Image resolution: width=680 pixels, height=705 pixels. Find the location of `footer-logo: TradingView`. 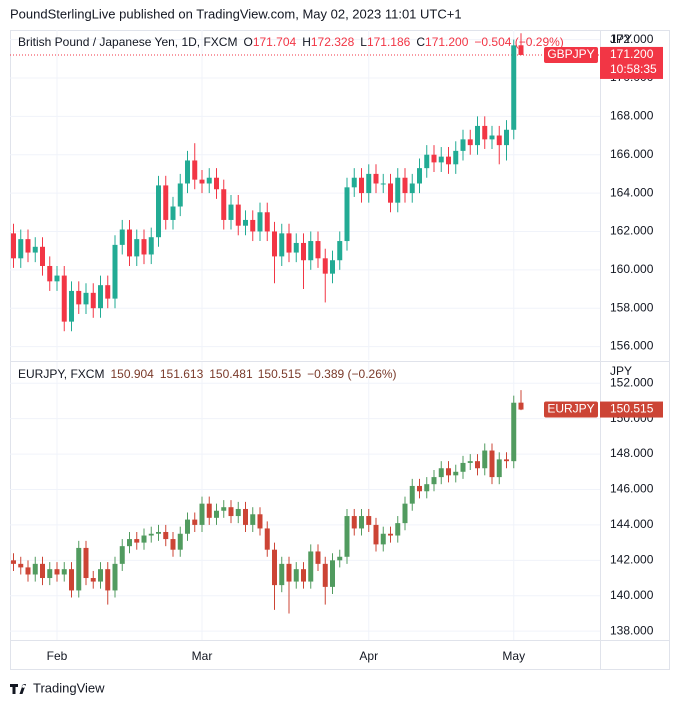

footer-logo: TradingView is located at coordinates (57, 687).